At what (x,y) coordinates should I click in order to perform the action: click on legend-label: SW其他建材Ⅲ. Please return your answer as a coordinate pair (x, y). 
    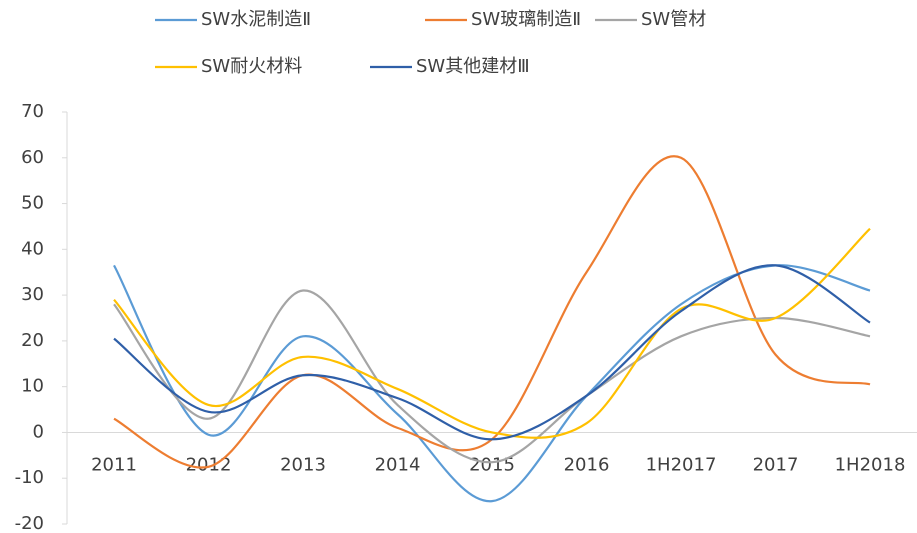
    Looking at the image, I should click on (473, 66).